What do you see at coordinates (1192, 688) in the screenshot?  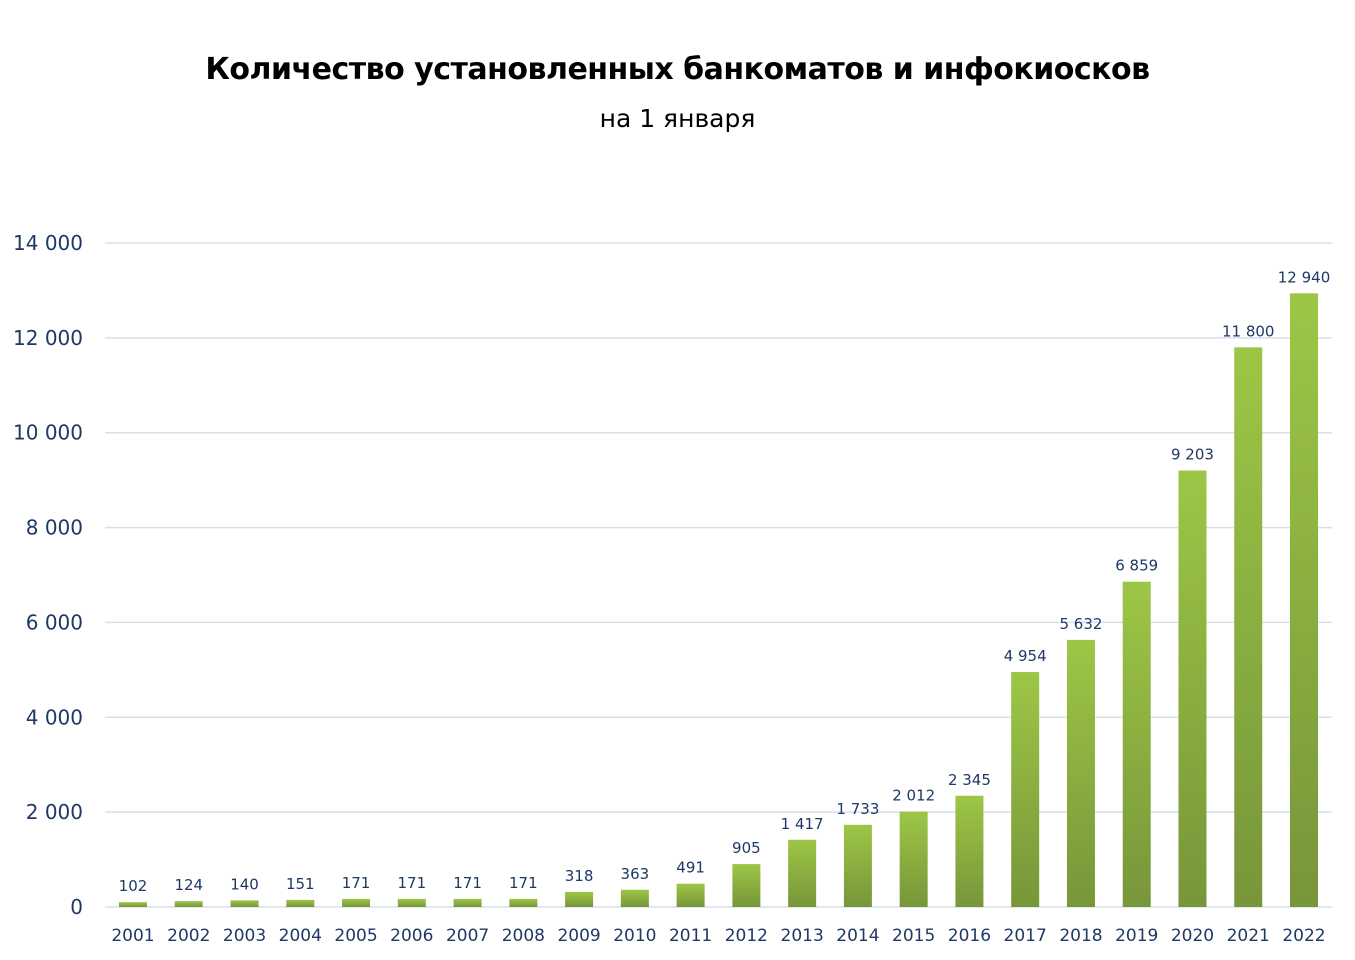 I see `bar-2020` at bounding box center [1192, 688].